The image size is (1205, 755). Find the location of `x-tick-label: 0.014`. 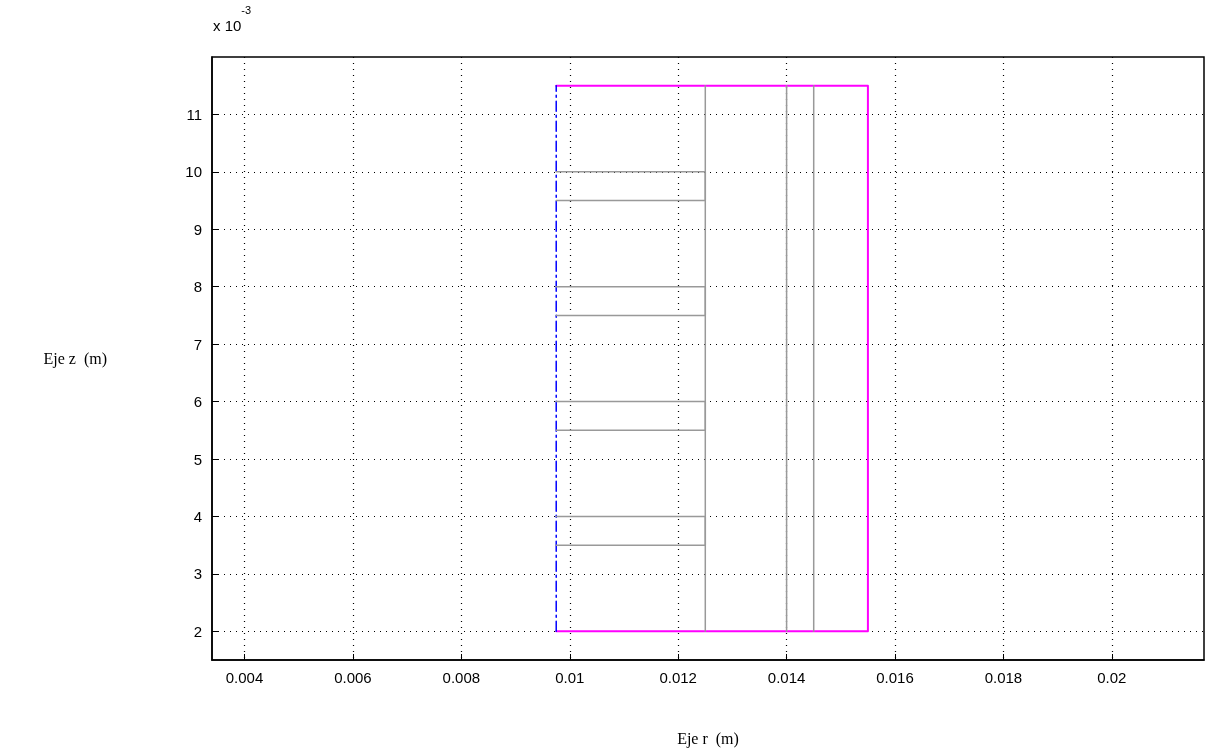

x-tick-label: 0.014 is located at coordinates (786, 677).